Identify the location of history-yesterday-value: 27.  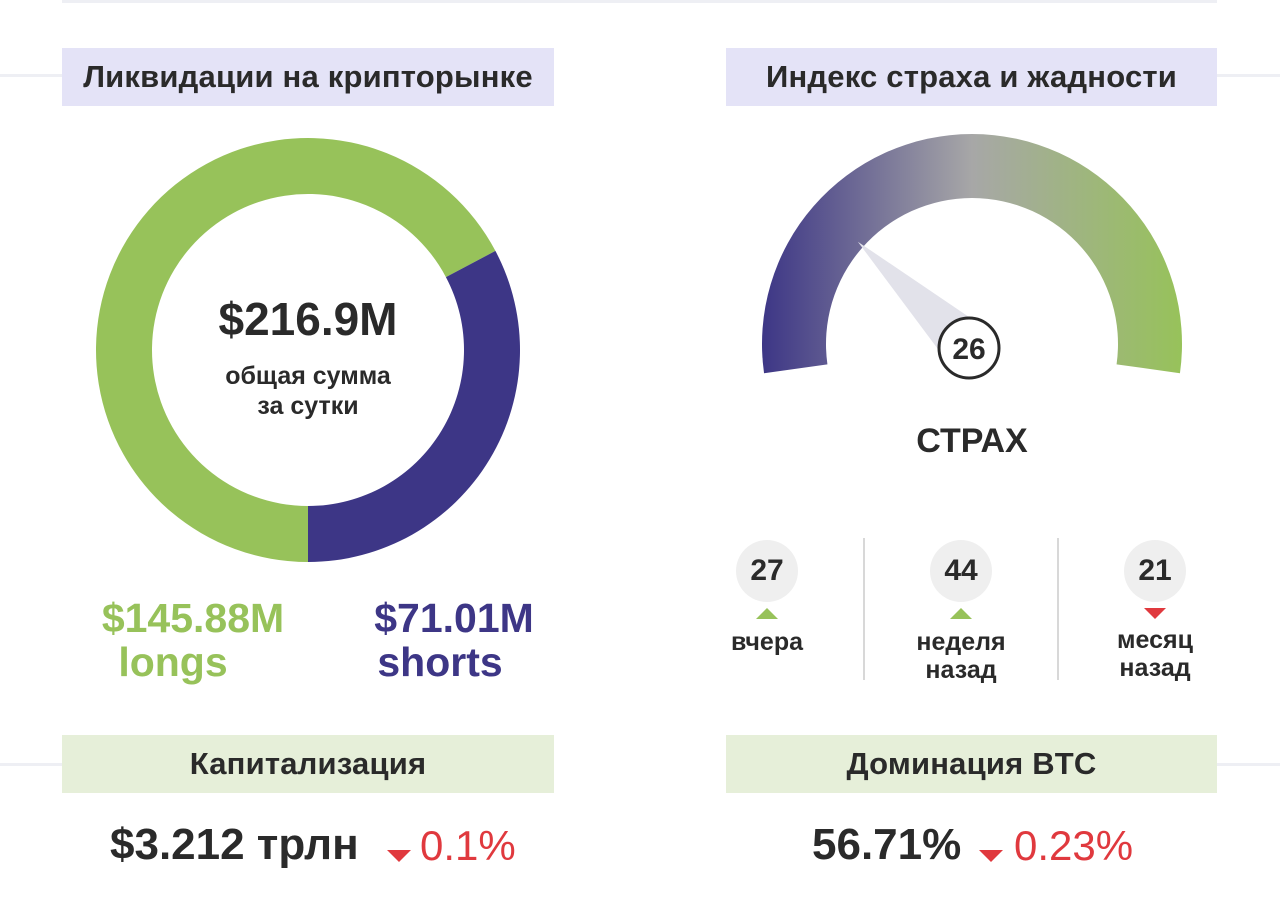
(767, 571).